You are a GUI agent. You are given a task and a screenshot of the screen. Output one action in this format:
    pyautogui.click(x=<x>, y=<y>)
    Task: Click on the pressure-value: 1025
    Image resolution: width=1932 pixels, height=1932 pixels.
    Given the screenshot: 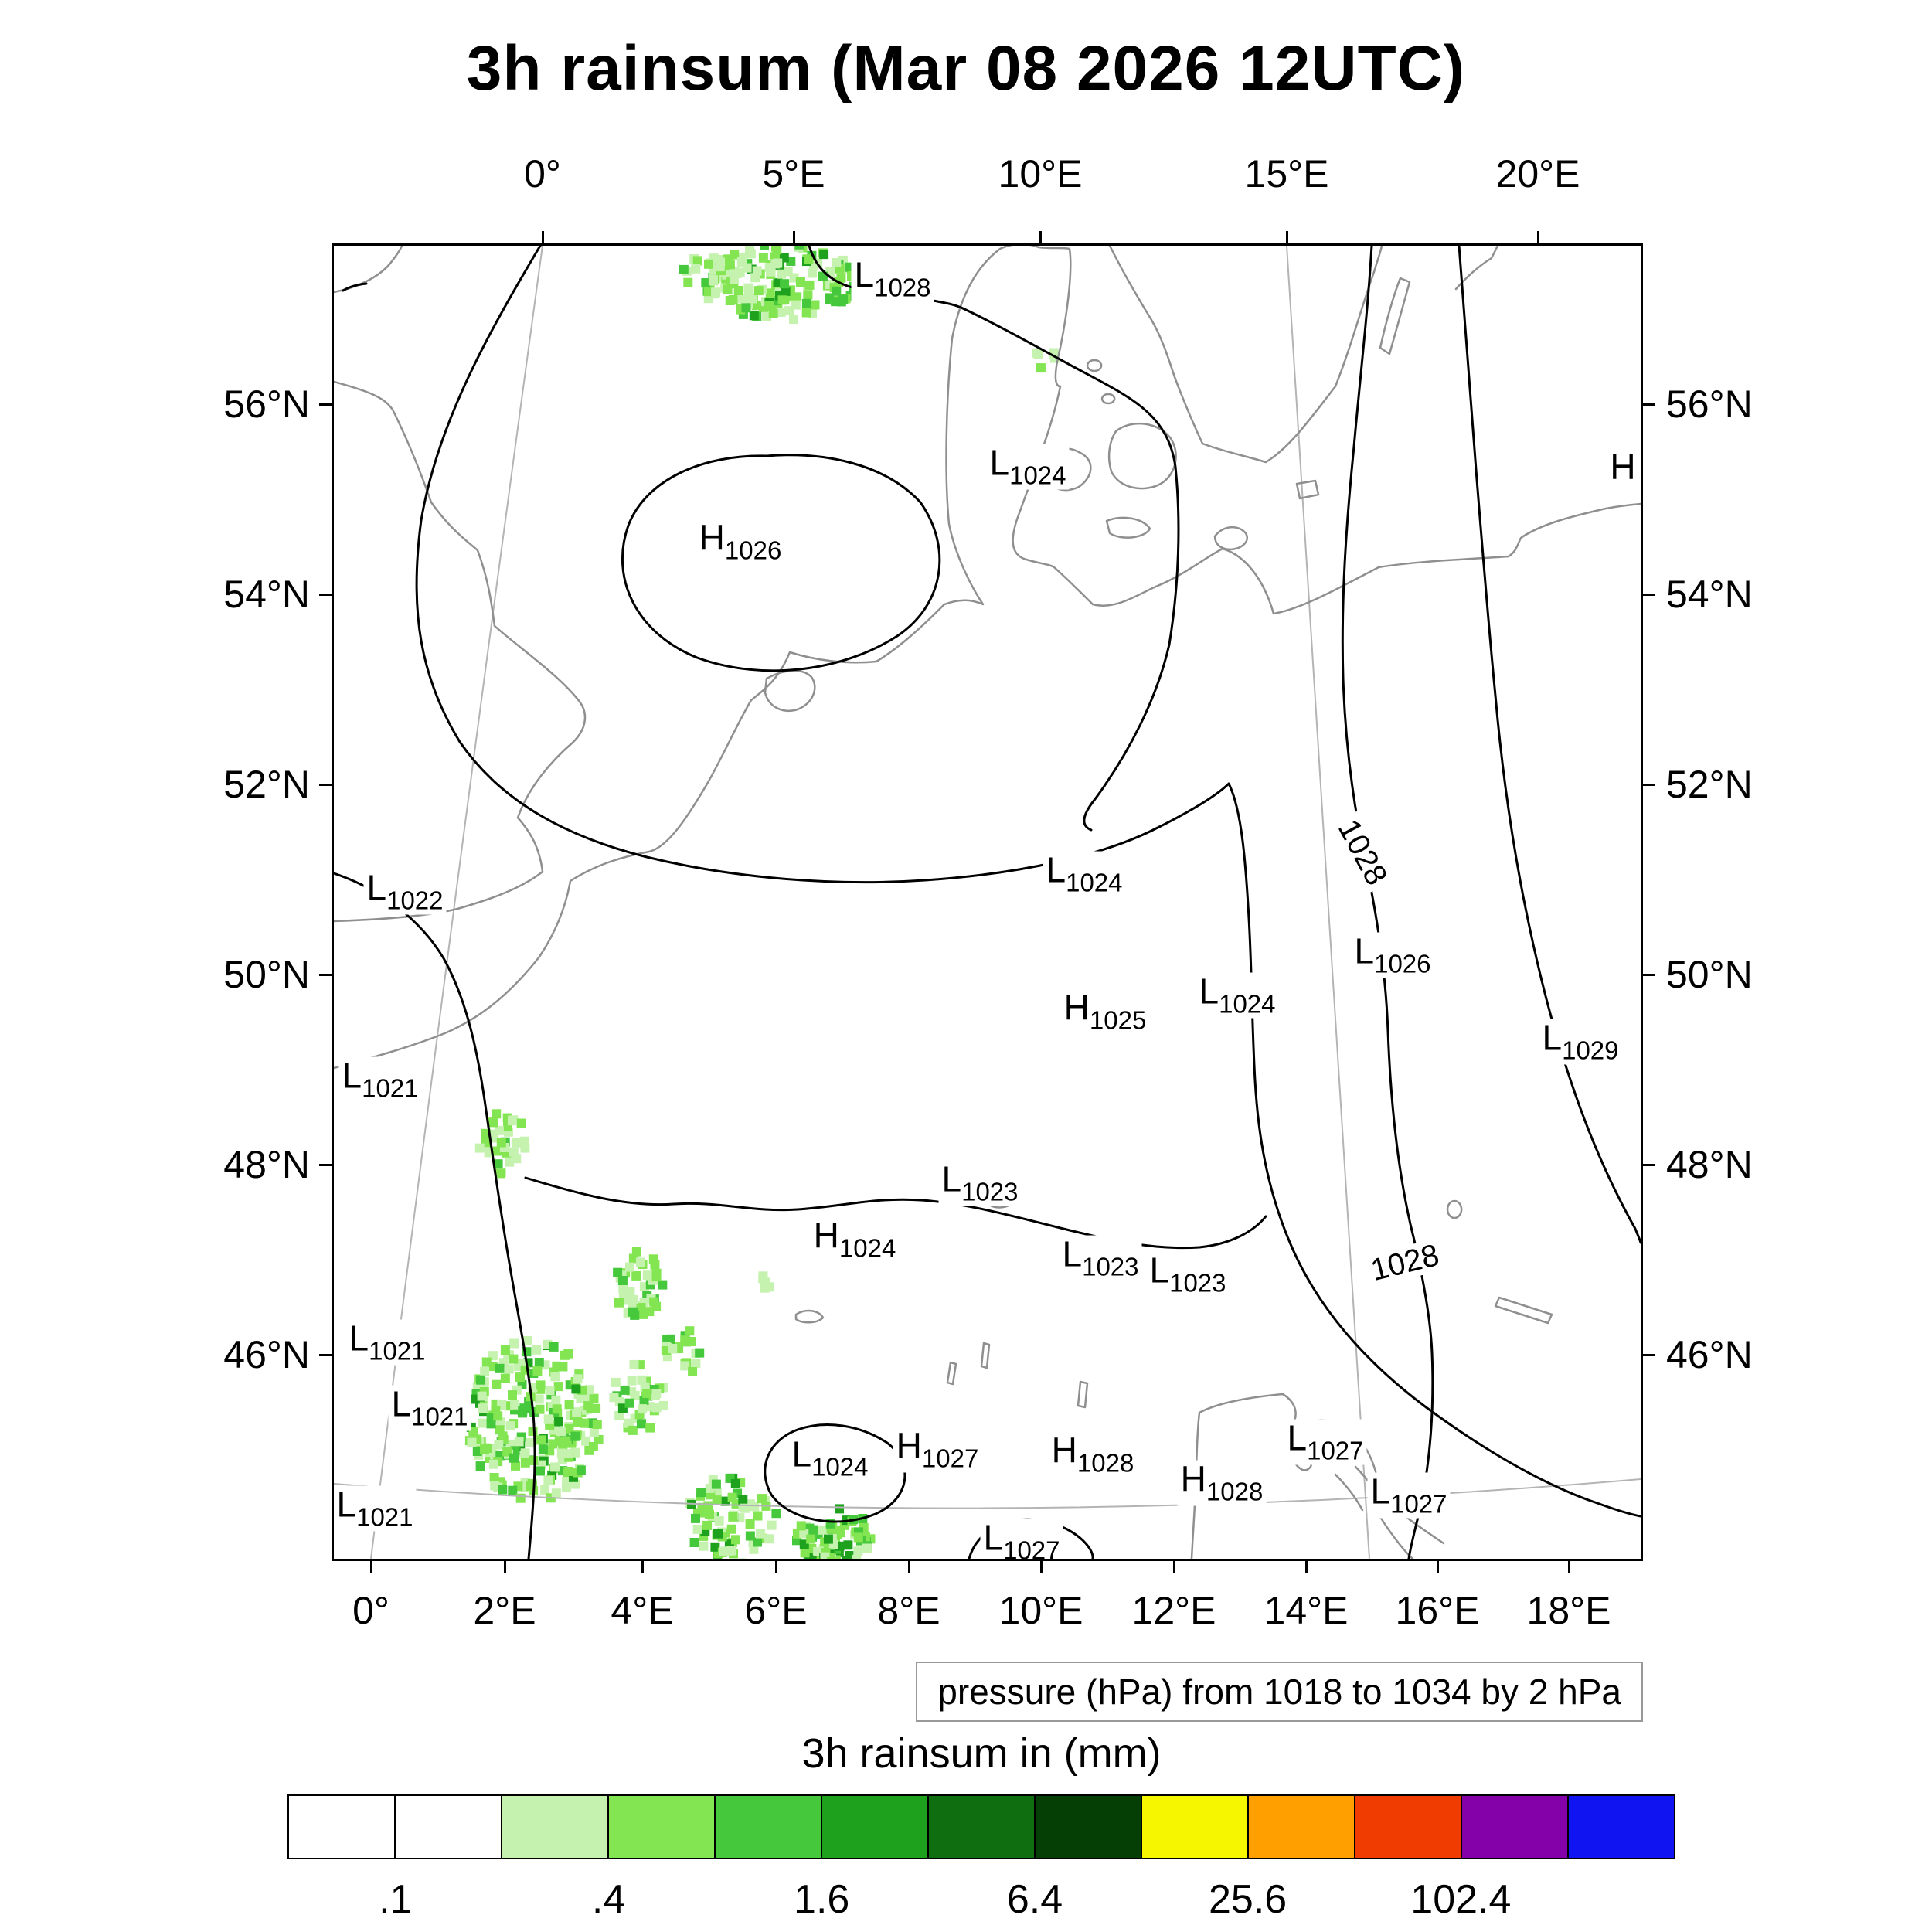 What is the action you would take?
    pyautogui.click(x=1118, y=1020)
    